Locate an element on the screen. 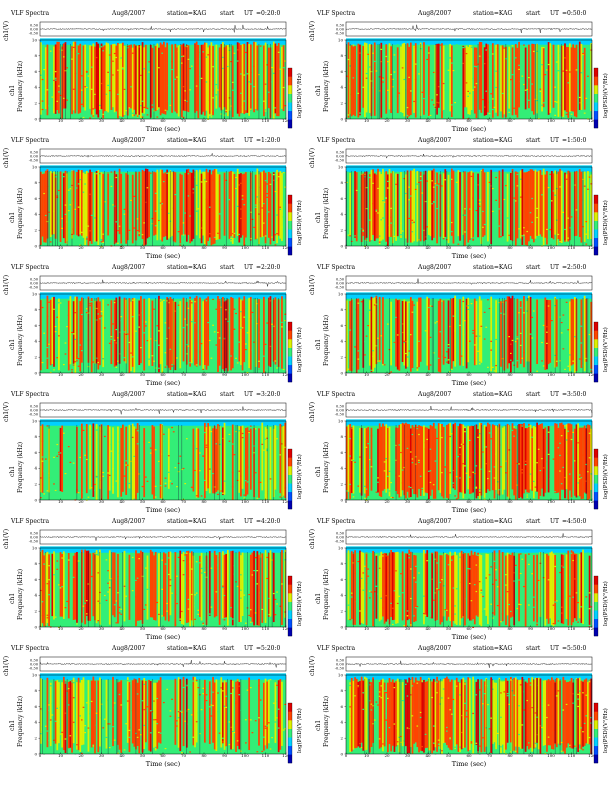 This screenshot has width=612, height=792. time-axis-label: Time (sec) is located at coordinates (469, 510).